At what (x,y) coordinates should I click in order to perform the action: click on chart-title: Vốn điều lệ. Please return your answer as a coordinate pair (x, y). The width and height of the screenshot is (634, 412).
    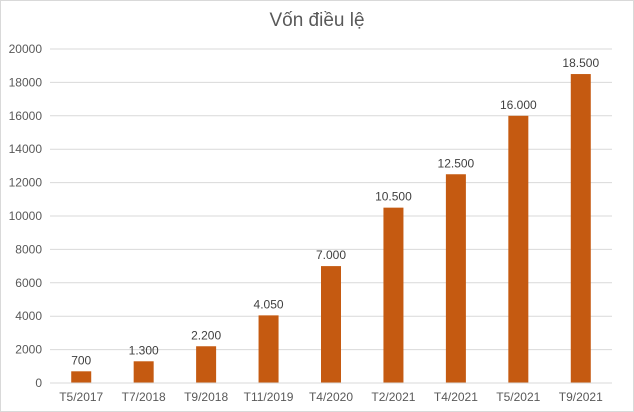
    Looking at the image, I should click on (317, 20).